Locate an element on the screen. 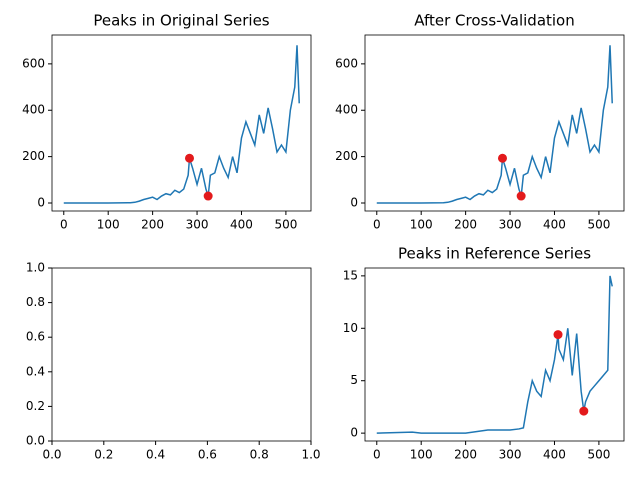  y-tick-label: 1.0 is located at coordinates (35, 268).